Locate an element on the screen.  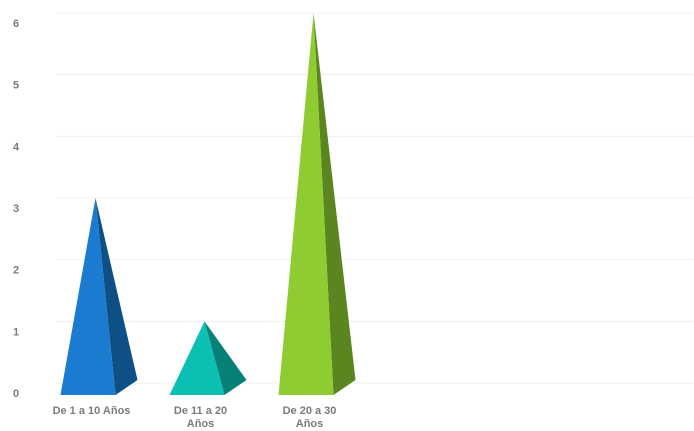
y-tick-label: 5 is located at coordinates (16, 86).